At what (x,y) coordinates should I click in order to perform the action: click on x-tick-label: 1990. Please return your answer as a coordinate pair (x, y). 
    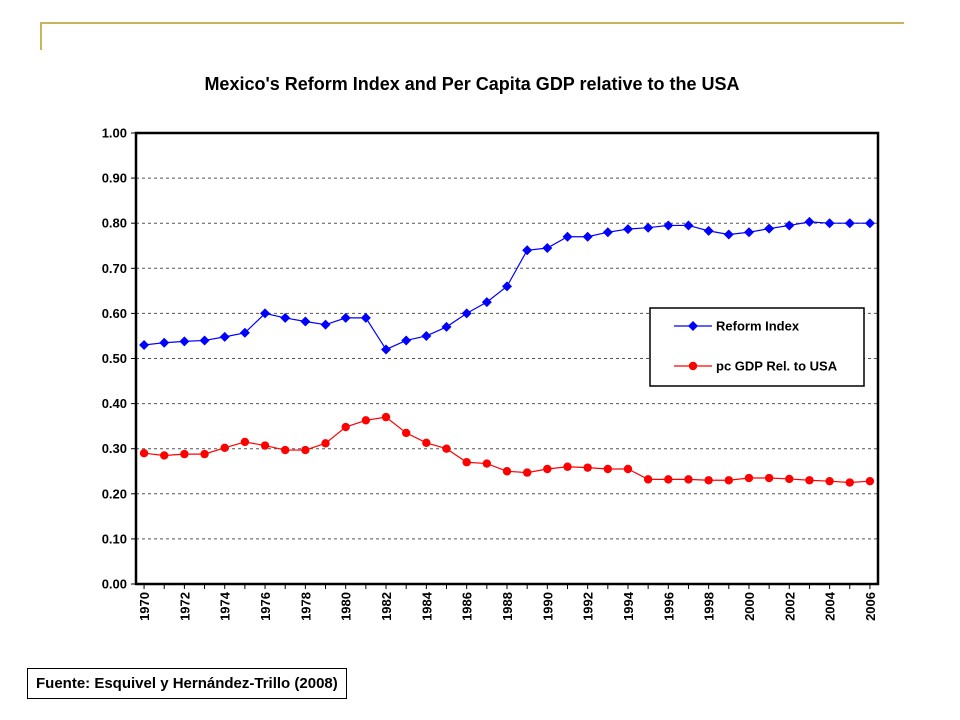
    Looking at the image, I should click on (547, 606).